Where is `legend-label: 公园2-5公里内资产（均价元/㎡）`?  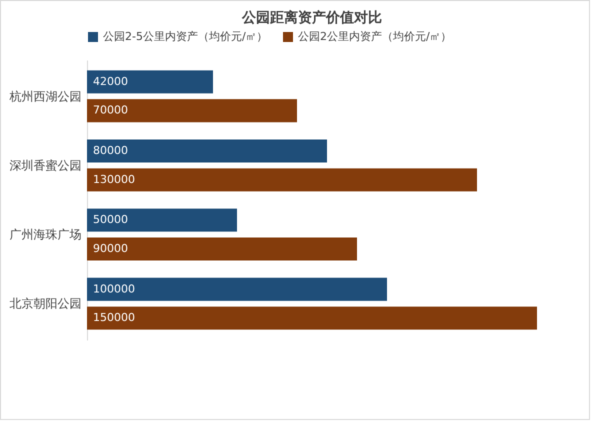
legend-label: 公园2-5公里内资产（均价元/㎡） is located at coordinates (185, 36).